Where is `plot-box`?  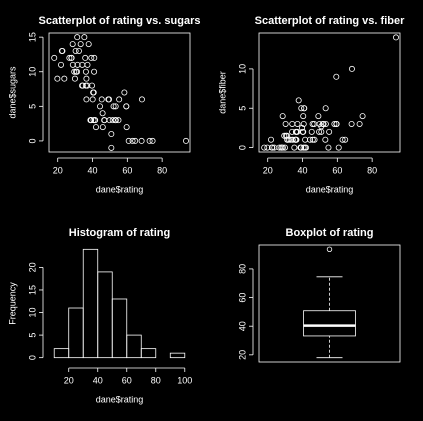 plot-box is located at coordinates (329, 92).